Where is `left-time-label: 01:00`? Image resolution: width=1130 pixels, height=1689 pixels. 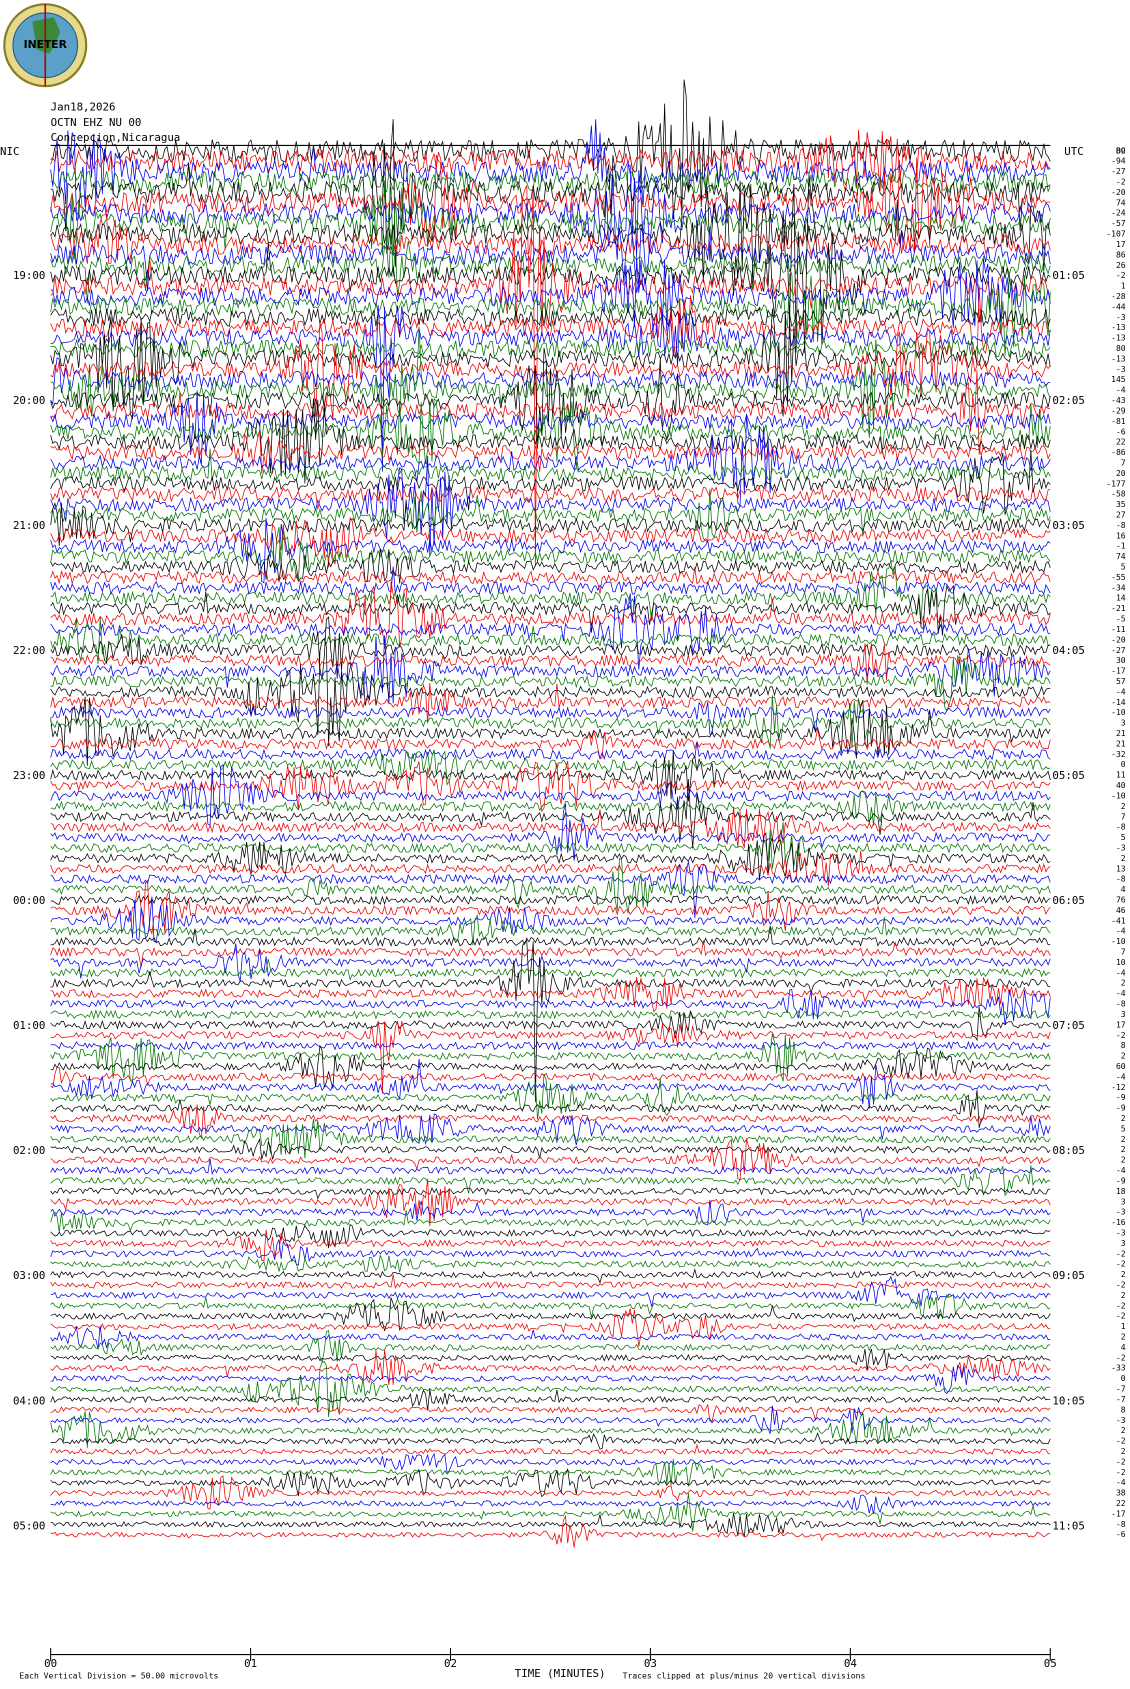 left-time-label: 01:00 is located at coordinates (29, 1025).